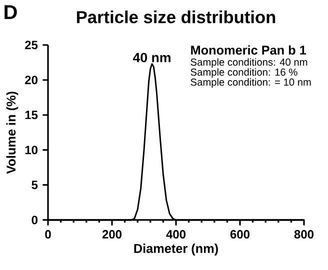 Image resolution: width=328 pixels, height=270 pixels. What do you see at coordinates (250, 83) in the screenshot?
I see `annotation: Sample condition: = 10 nm` at bounding box center [250, 83].